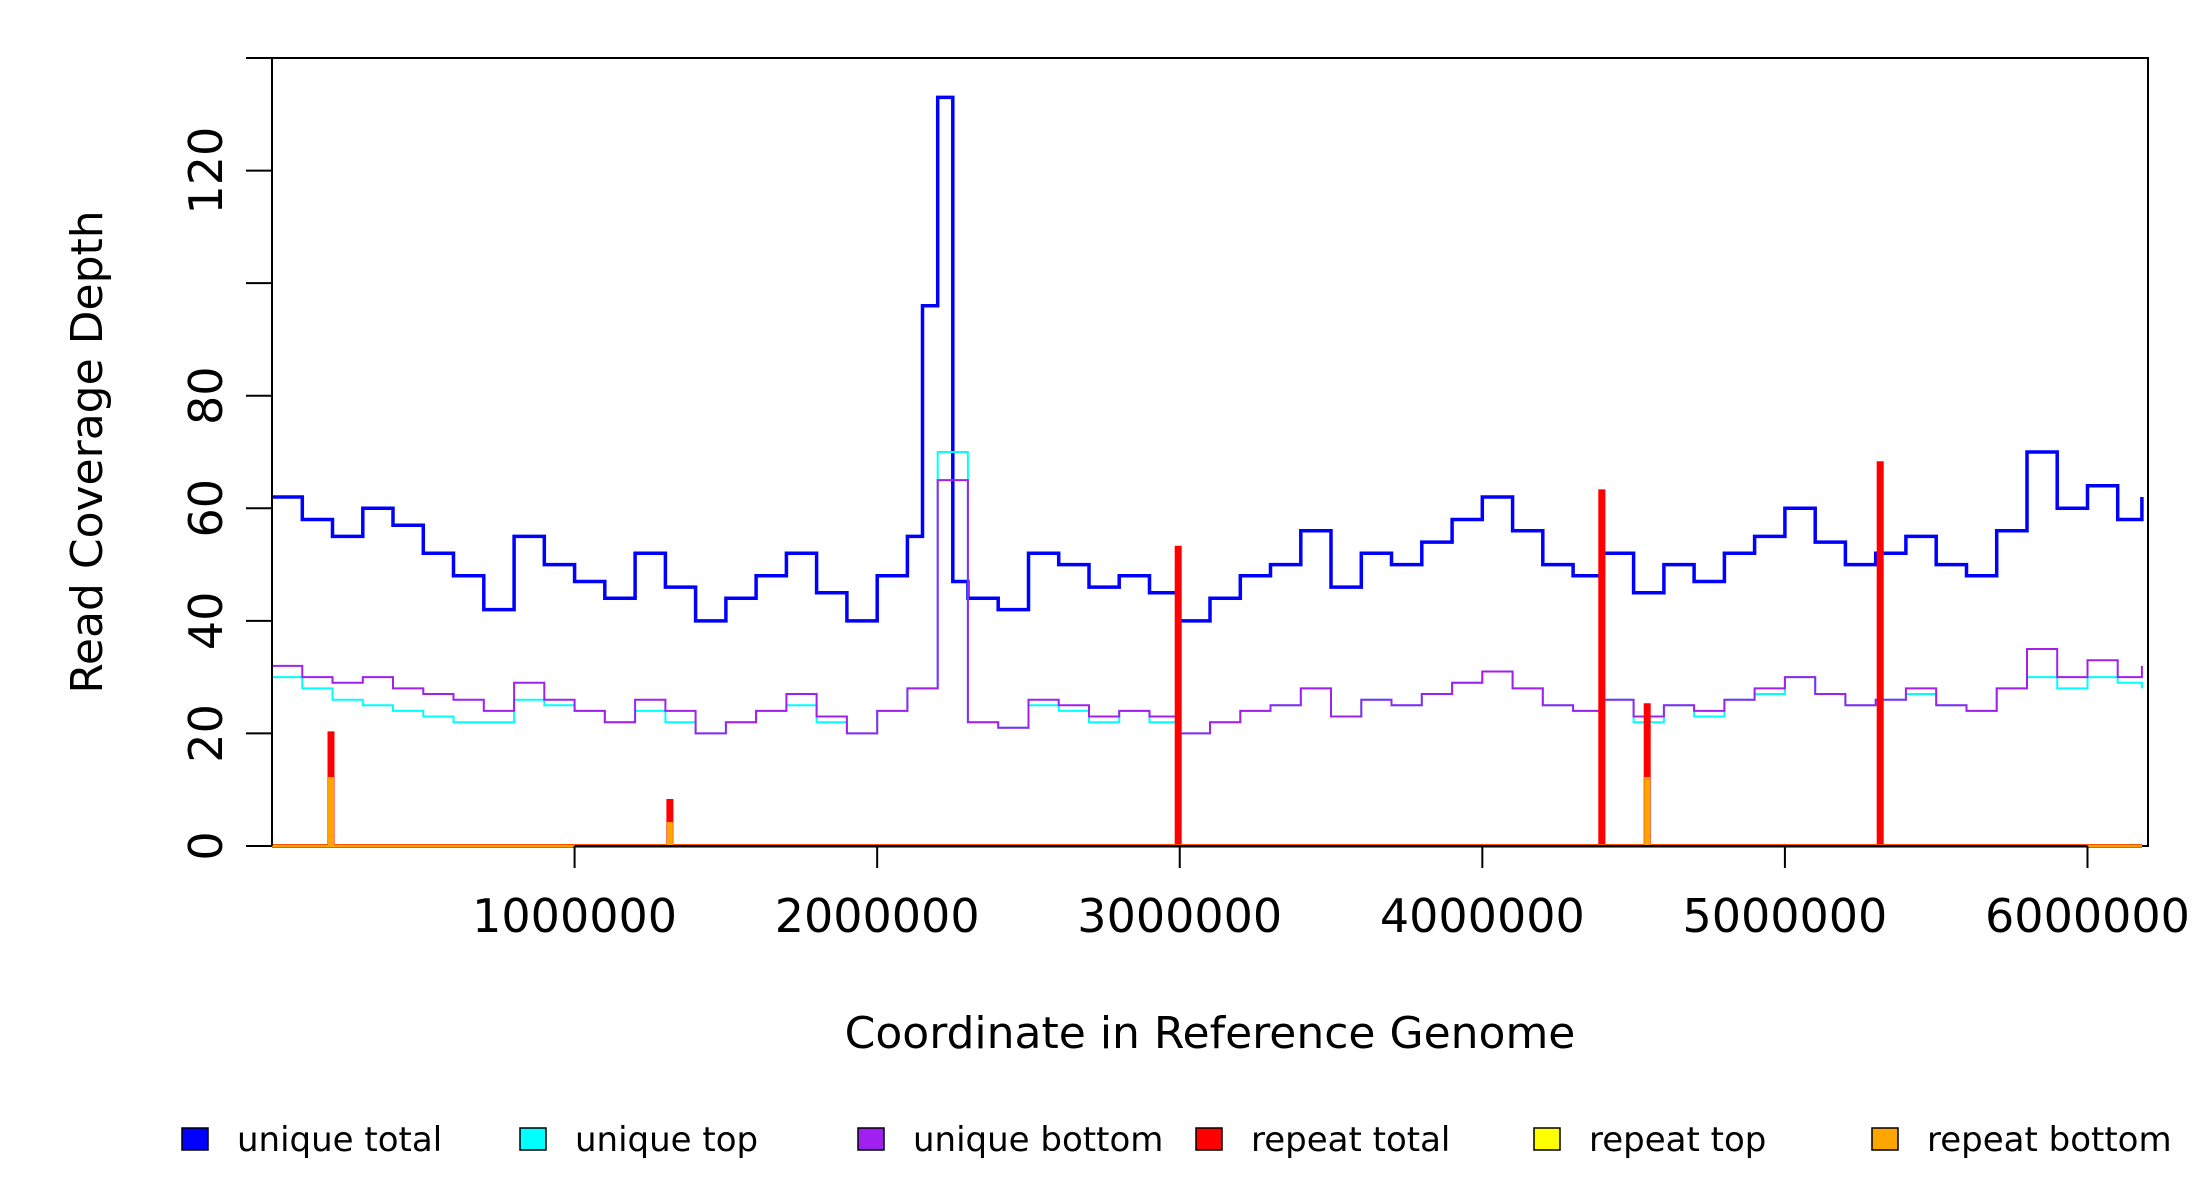 Image resolution: width=2200 pixels, height=1200 pixels. I want to click on y-tick-label: 80, so click(206, 395).